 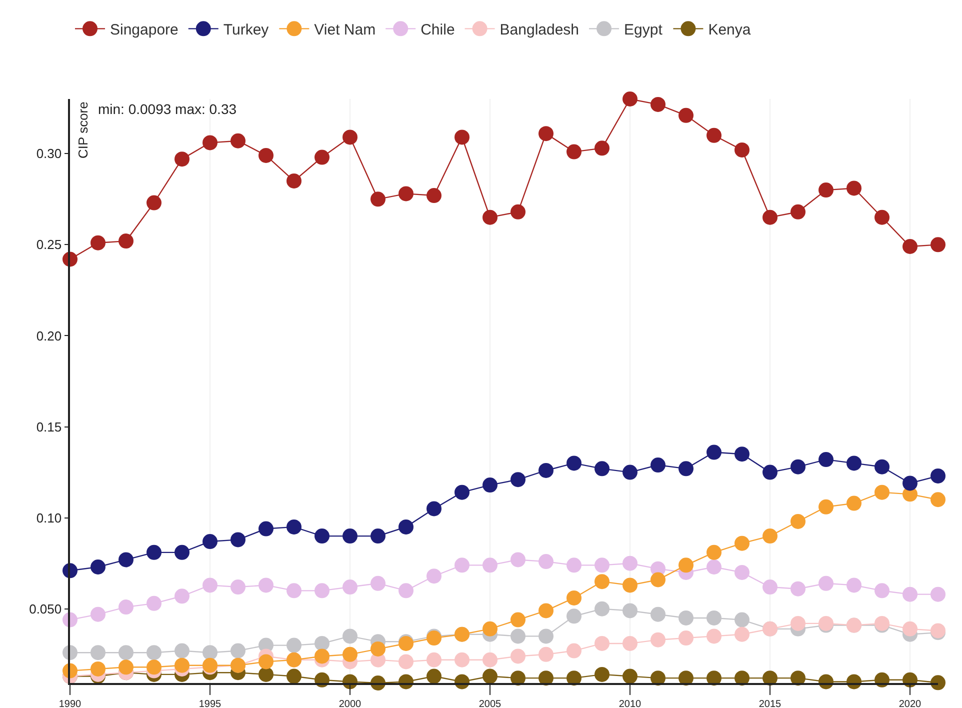 I want to click on legend-label: Bangladesh, so click(x=540, y=30).